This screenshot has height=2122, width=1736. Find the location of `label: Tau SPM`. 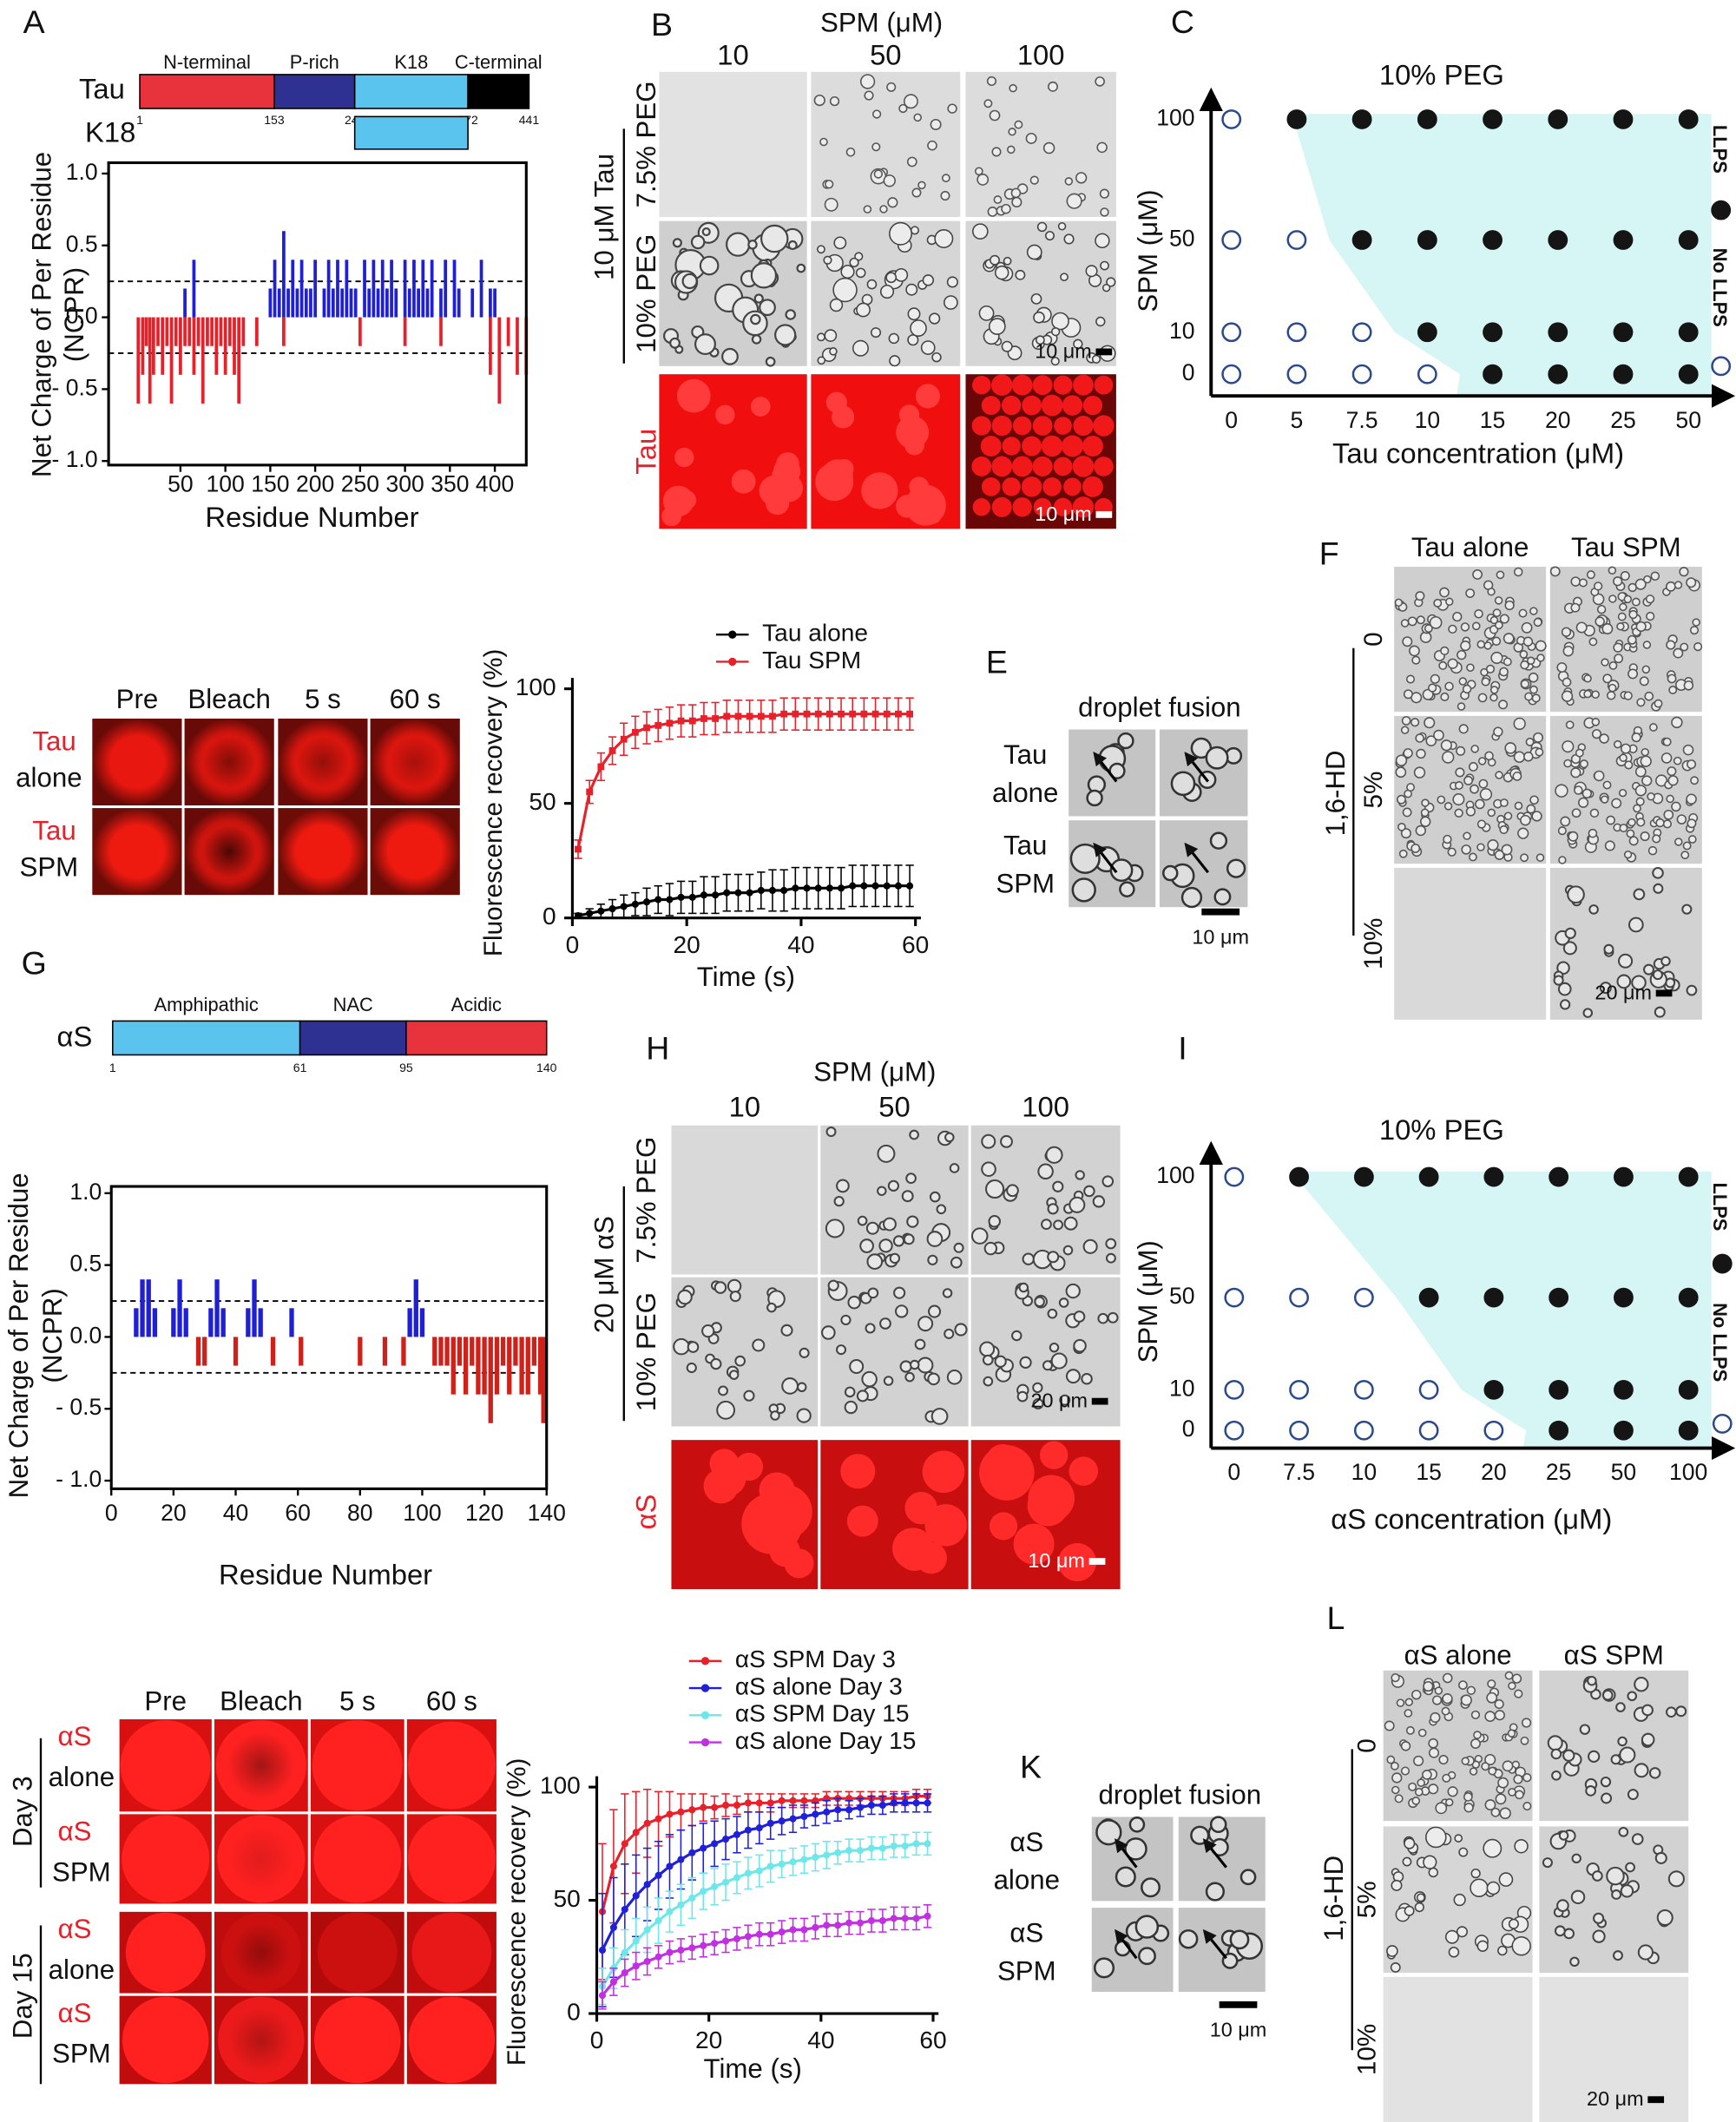

label: Tau SPM is located at coordinates (1626, 547).